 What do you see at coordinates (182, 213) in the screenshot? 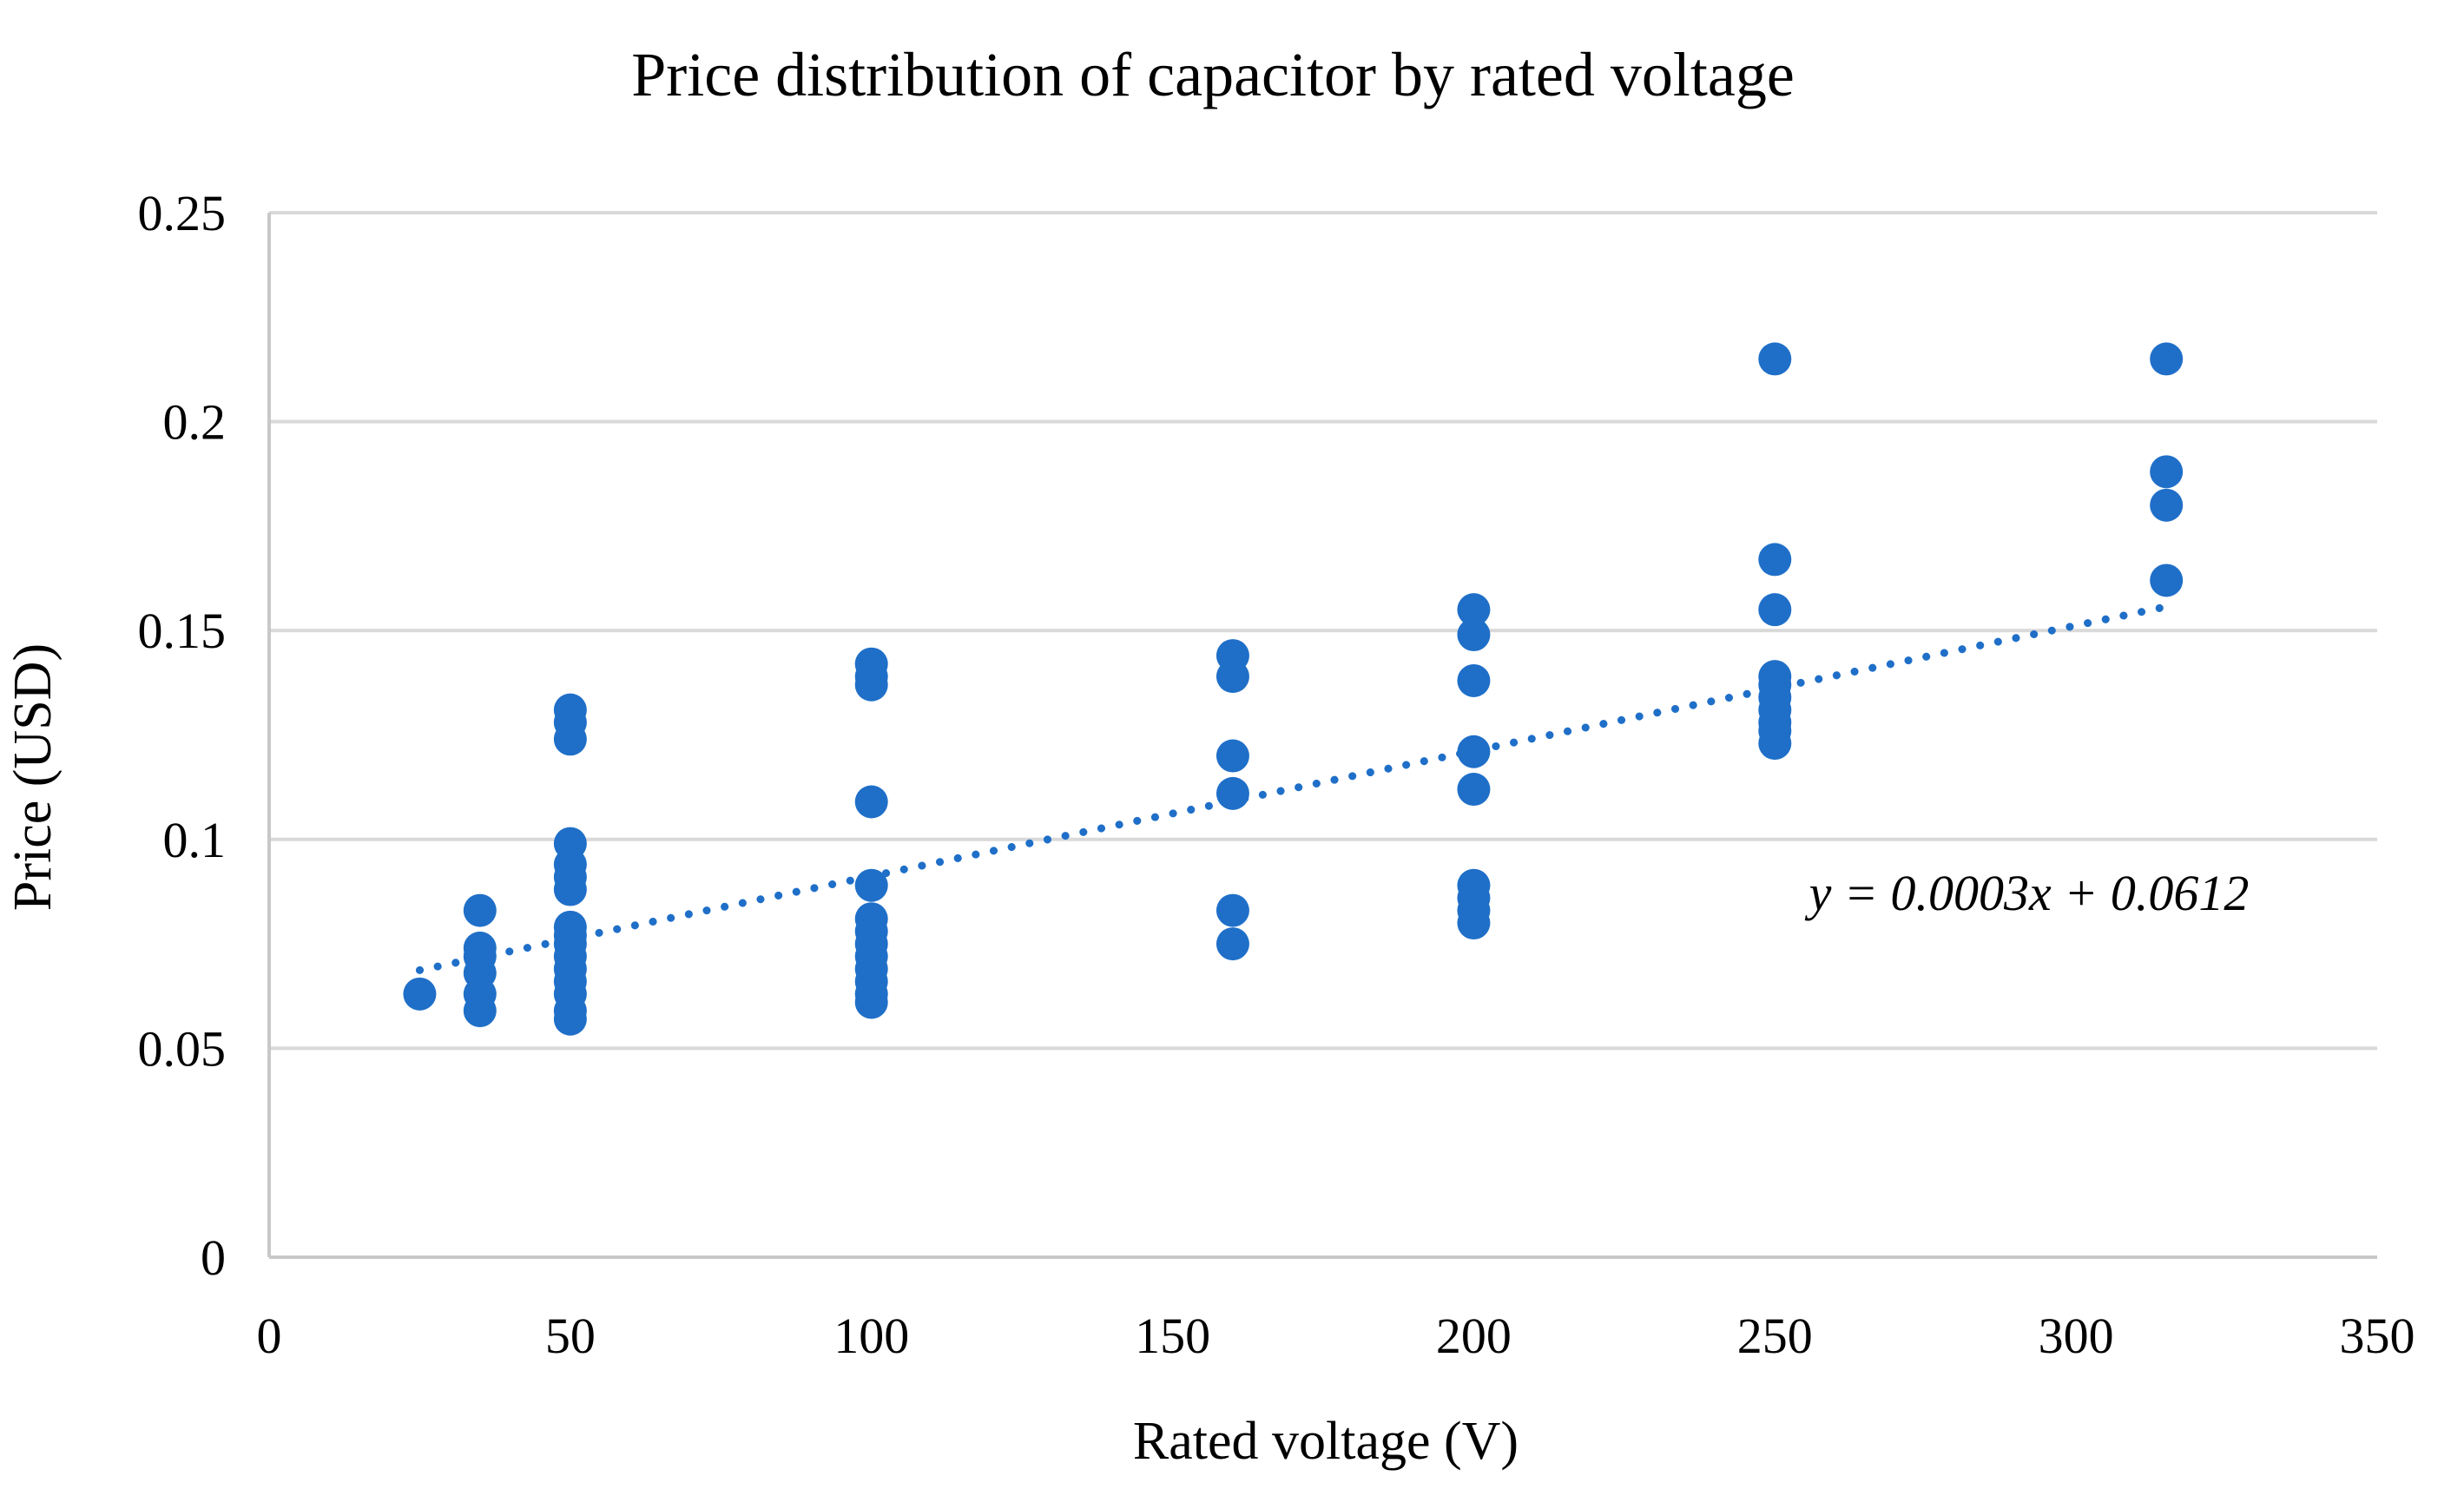
I see `y-tick-label: 0.25` at bounding box center [182, 213].